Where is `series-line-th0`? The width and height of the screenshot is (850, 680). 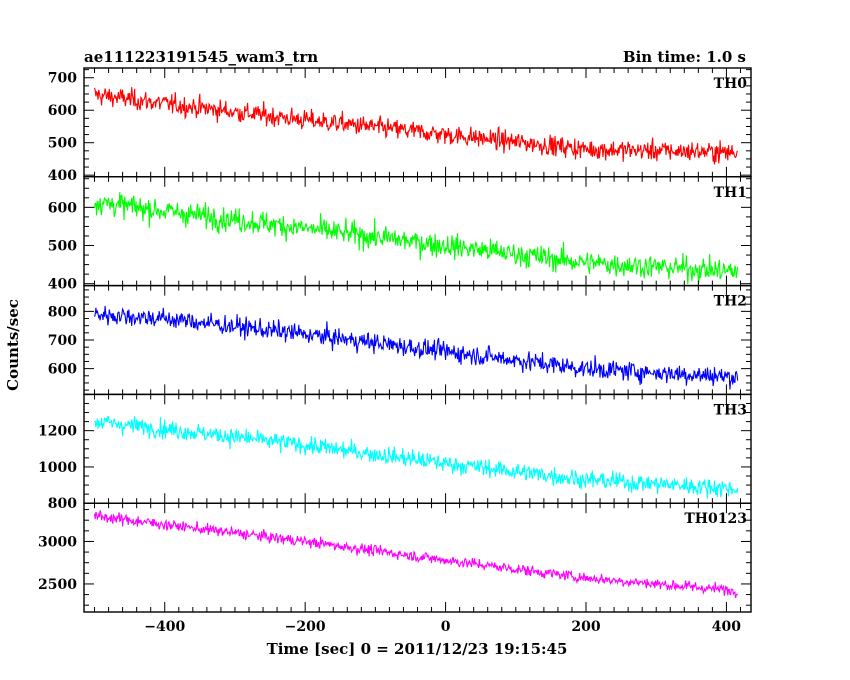 series-line-th0 is located at coordinates (416, 126).